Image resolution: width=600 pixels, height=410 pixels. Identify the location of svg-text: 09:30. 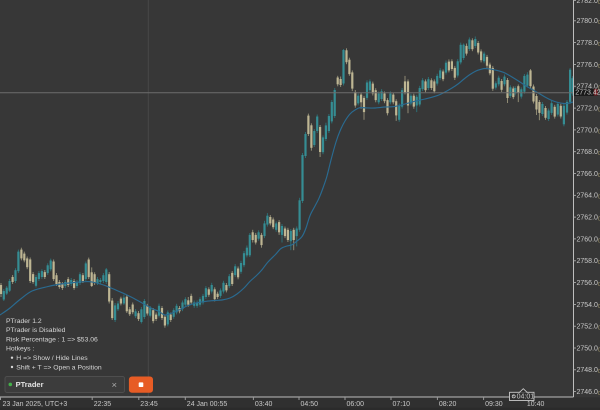
(494, 404).